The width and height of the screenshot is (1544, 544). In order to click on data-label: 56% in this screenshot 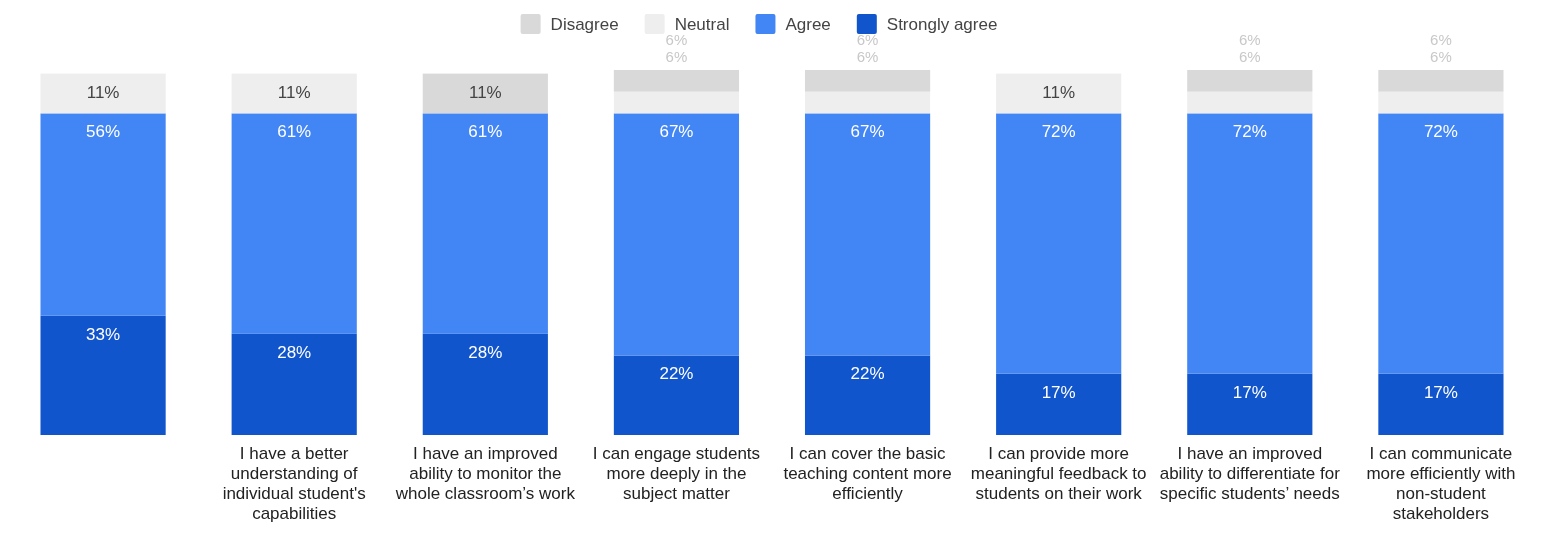, I will do `click(103, 132)`.